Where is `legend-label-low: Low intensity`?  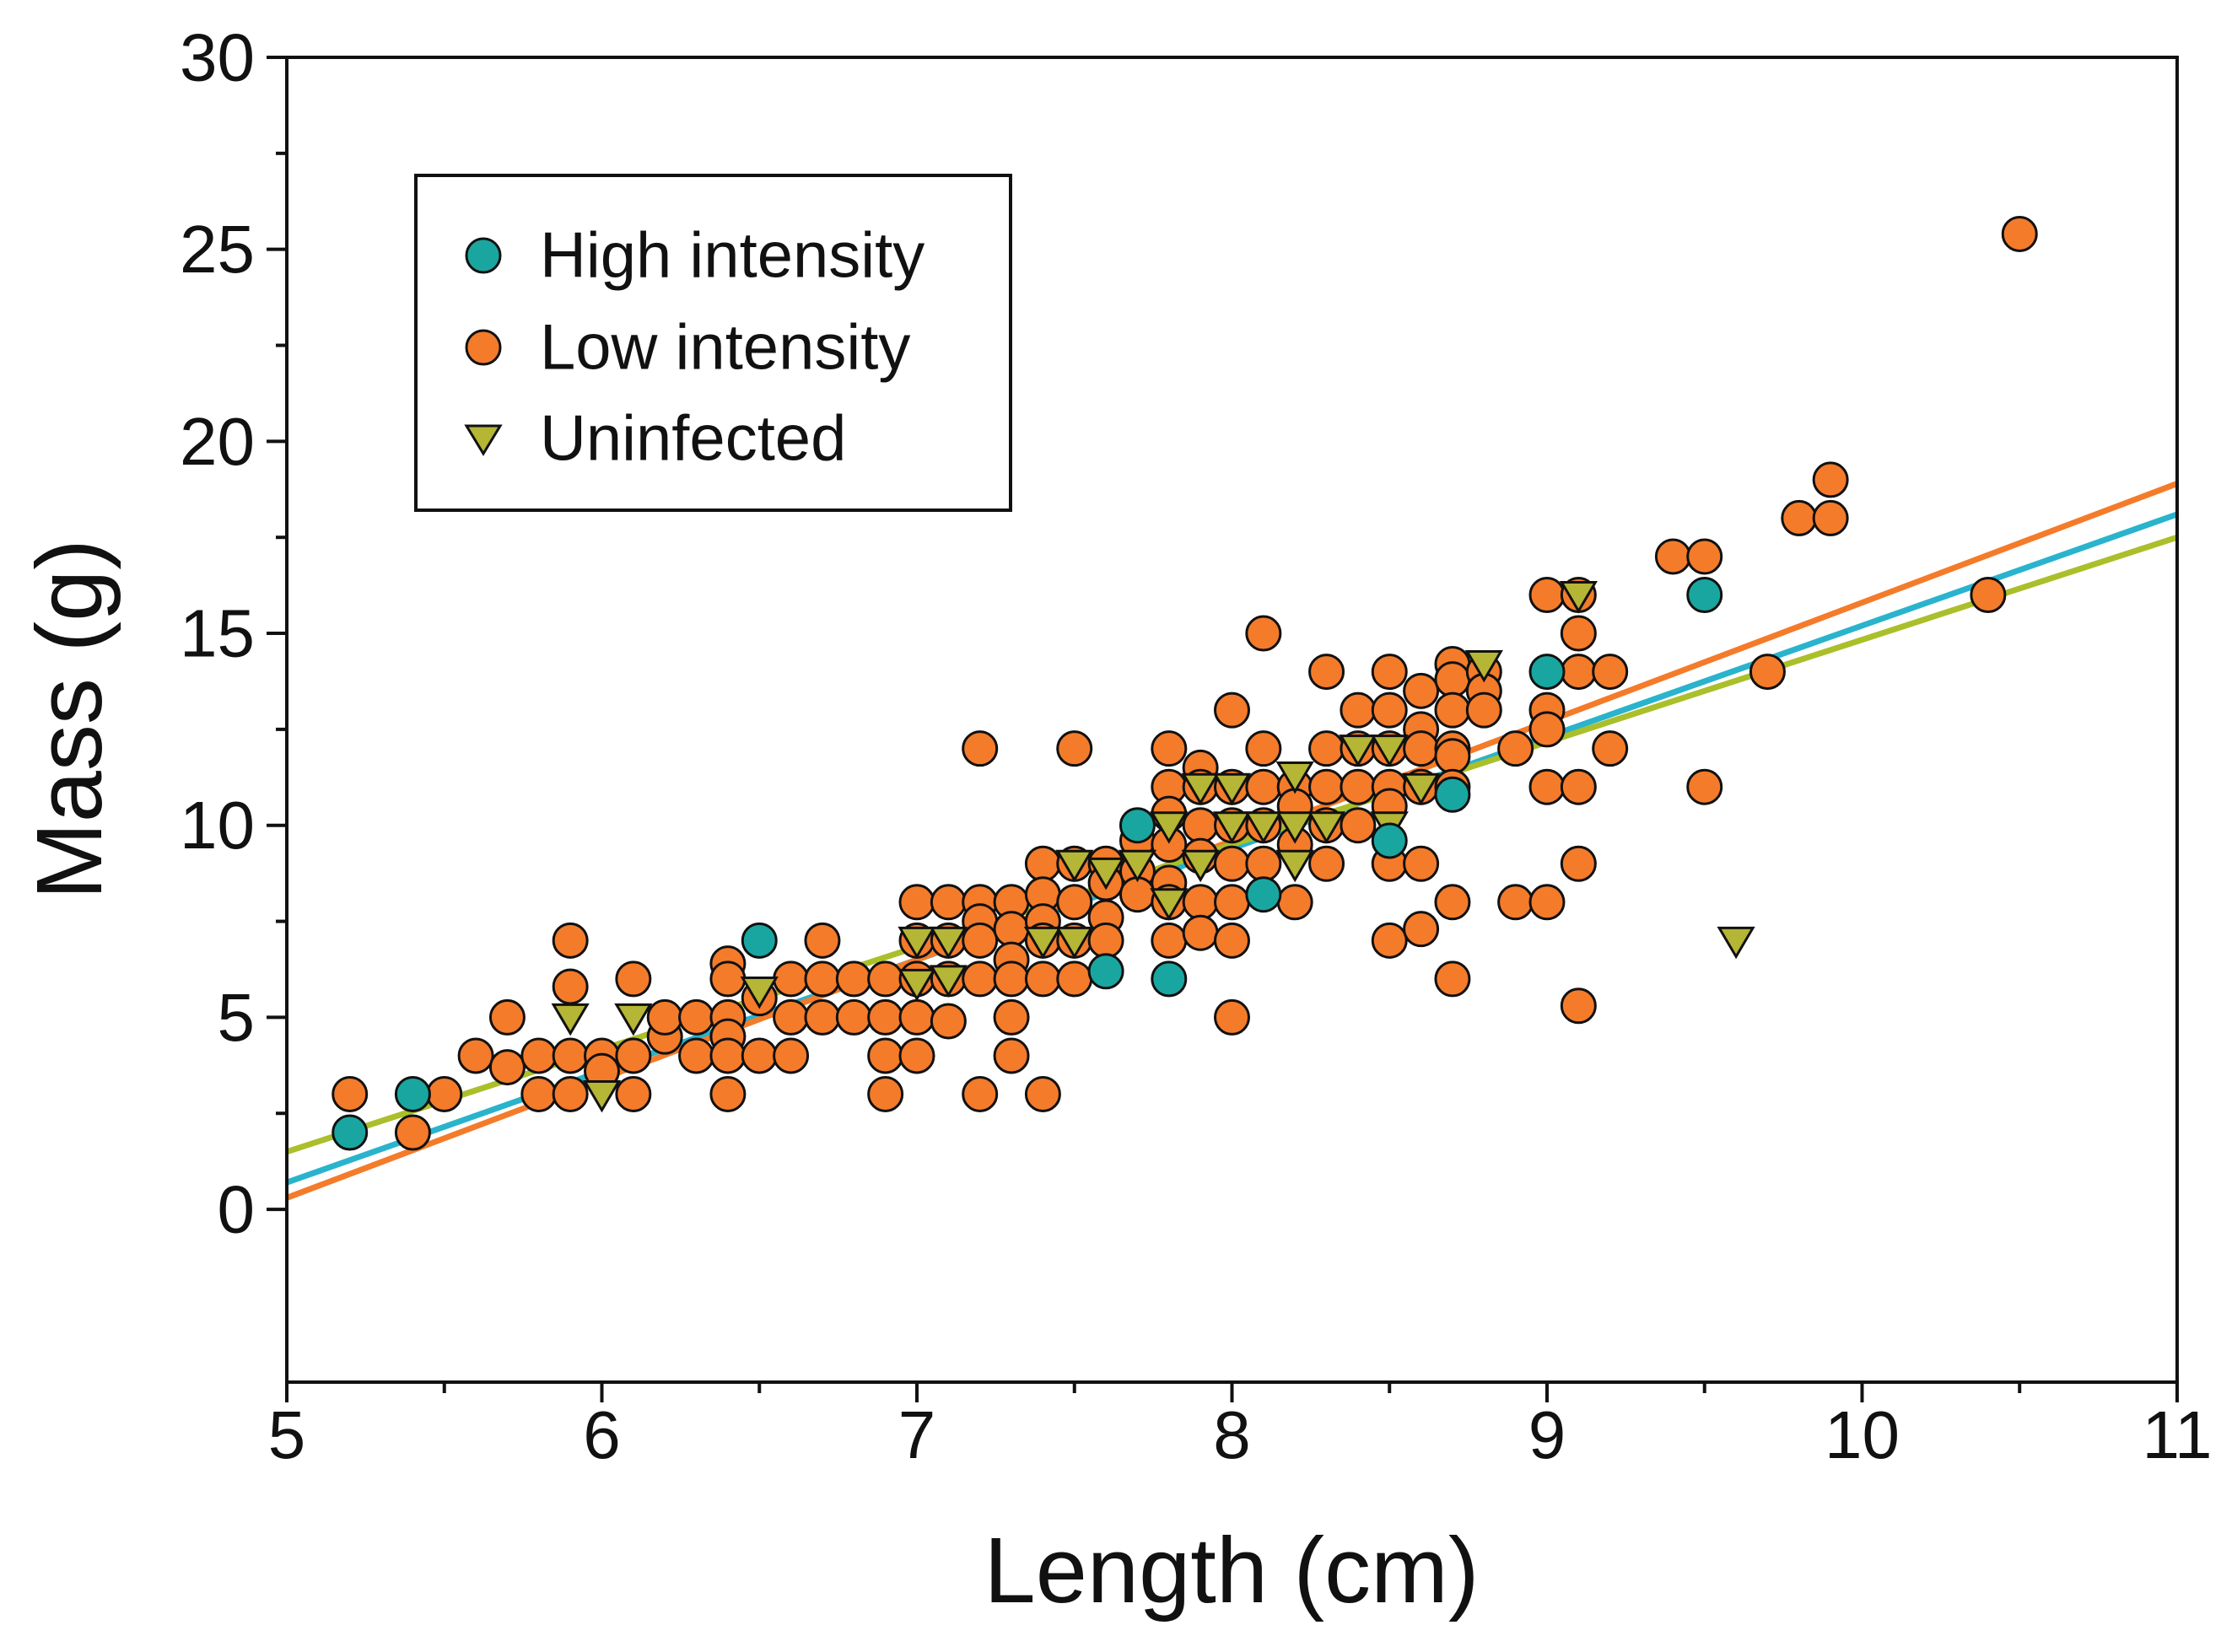 legend-label-low: Low intensity is located at coordinates (725, 348).